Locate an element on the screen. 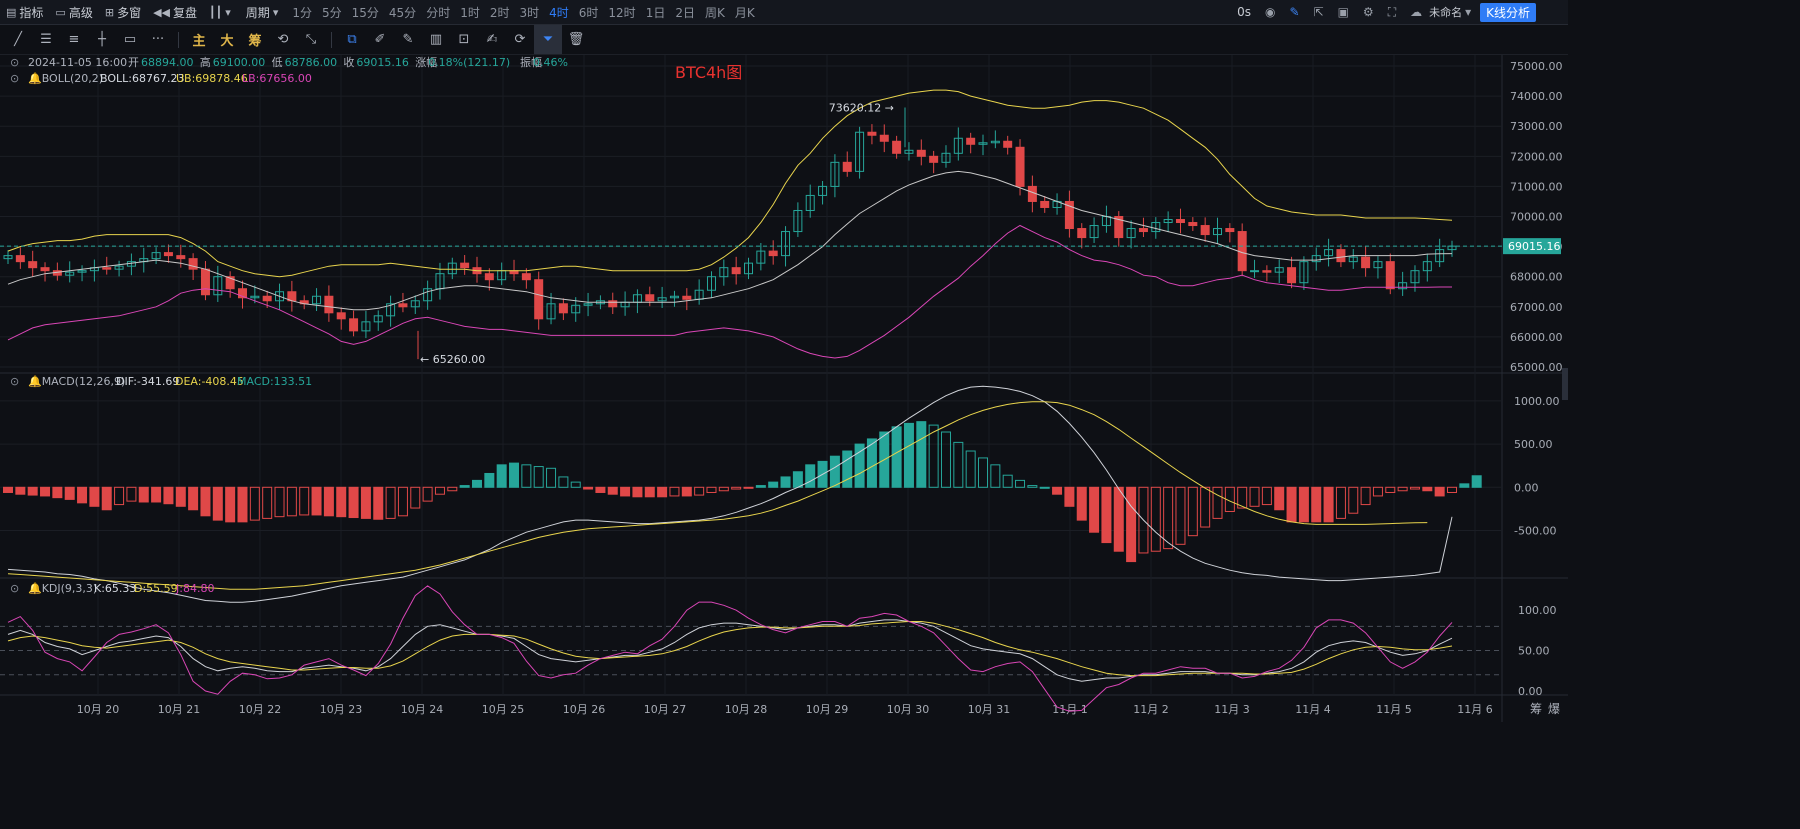 Image resolution: width=1800 pixels, height=829 pixels. camera-icon: ◉ is located at coordinates (1270, 12).